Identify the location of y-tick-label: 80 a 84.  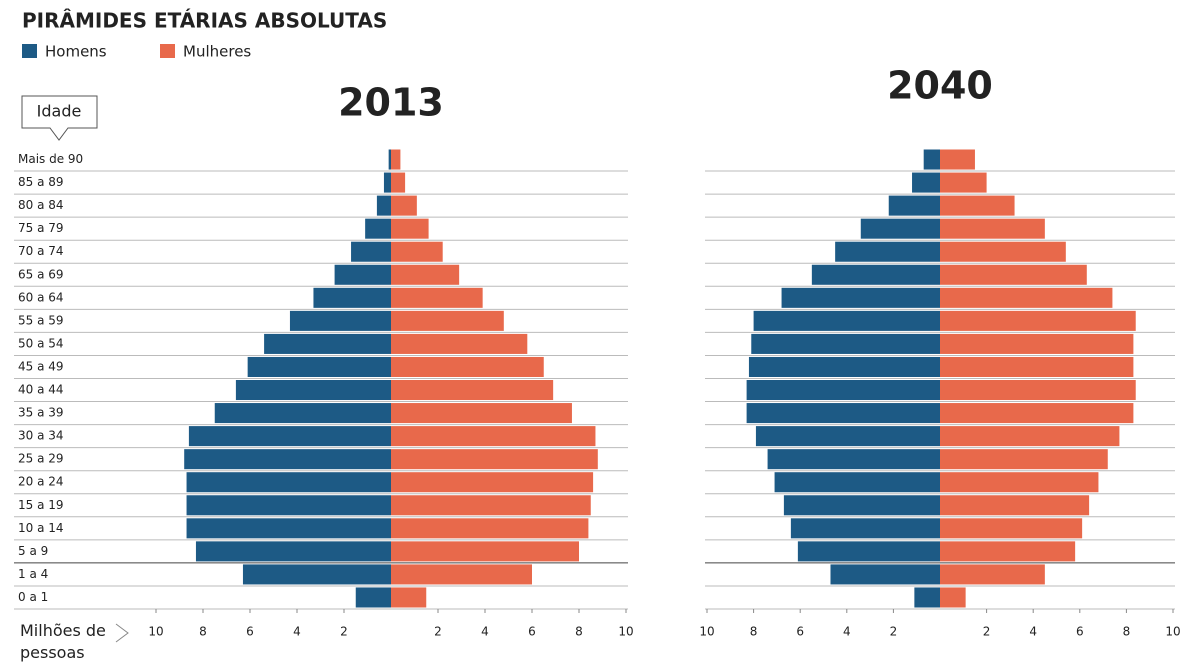
(41, 205).